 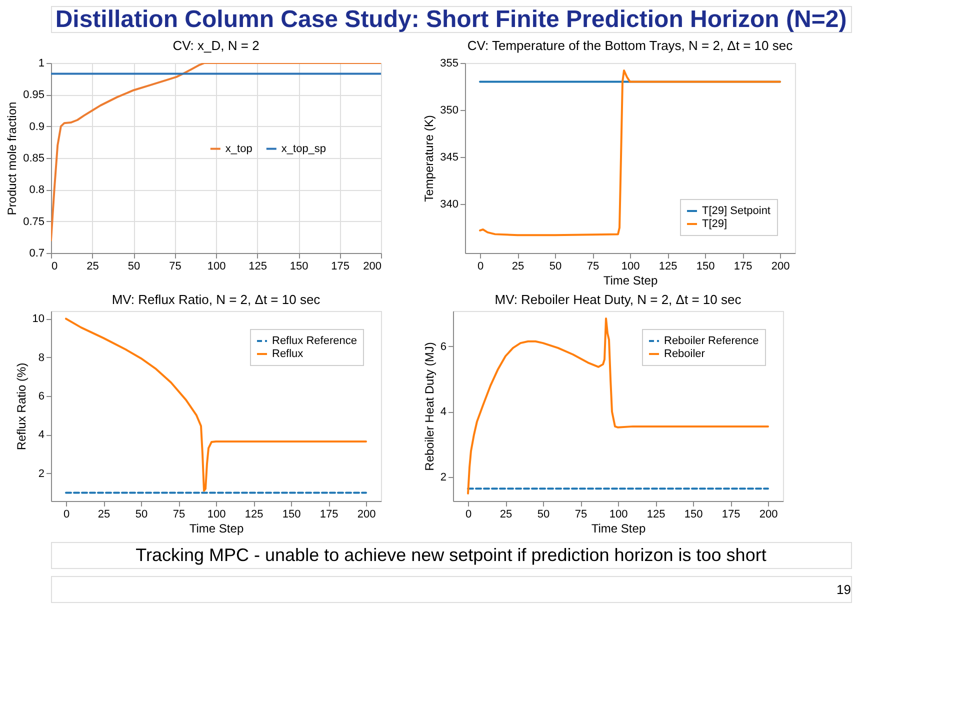 I want to click on legend-label: T[29], so click(x=715, y=224).